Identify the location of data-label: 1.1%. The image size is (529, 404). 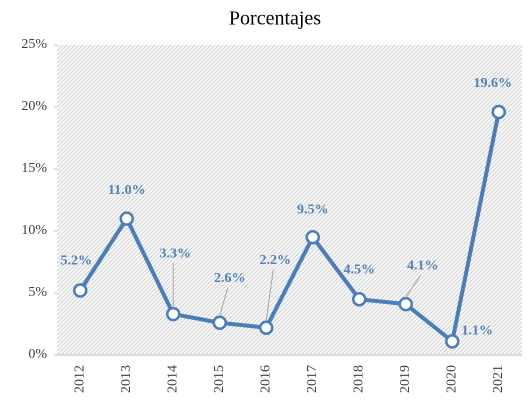
(478, 331).